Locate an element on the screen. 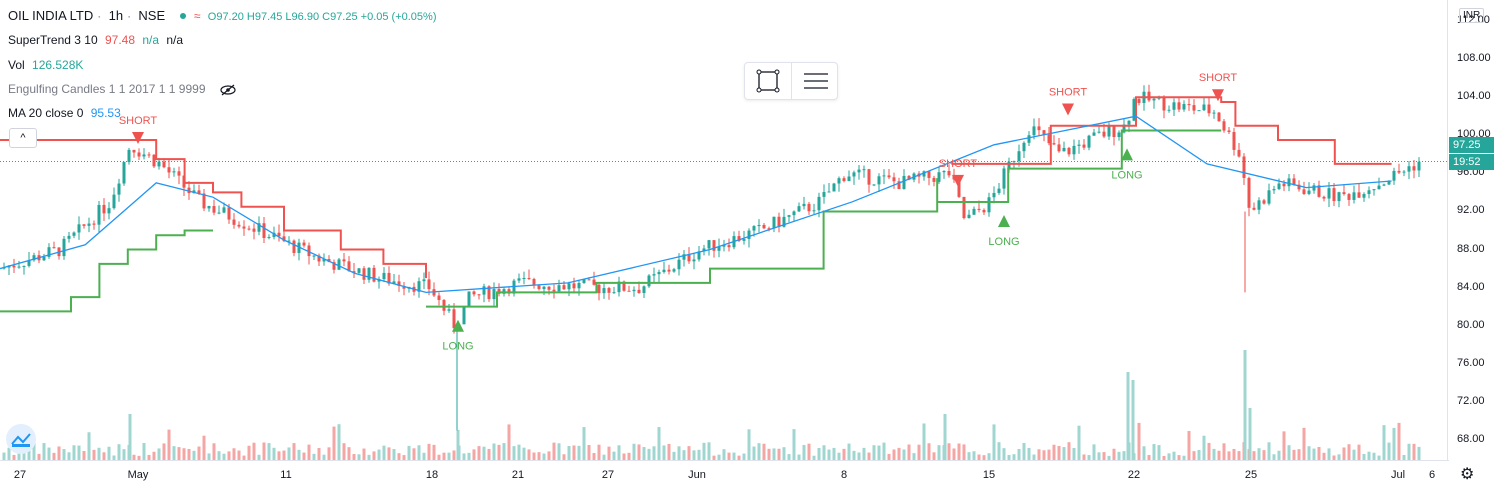  price-tick-label: 76.00 is located at coordinates (1471, 362).